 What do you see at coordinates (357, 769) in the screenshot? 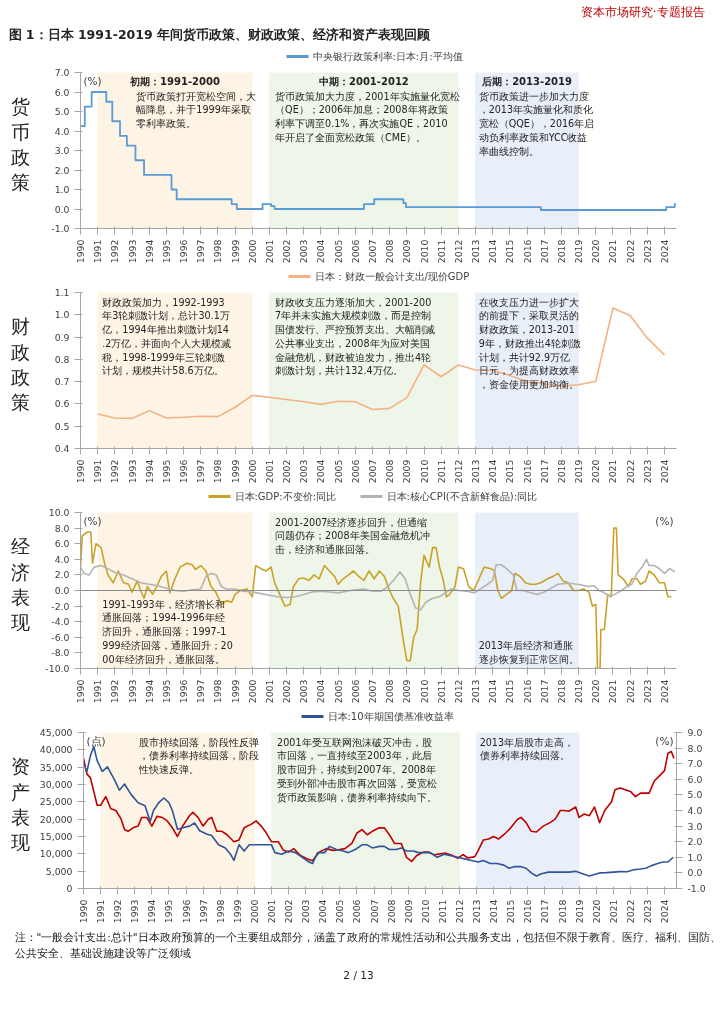
I see `annotation: 2001年受互联网泡沫破灭冲击，股市回落，一直持续至2003年，此后股市回升，持续到2007年。2008年受到外部冲击股市再次回落，受宽松货币政策影响，债券利率持续向下。` at bounding box center [357, 769].